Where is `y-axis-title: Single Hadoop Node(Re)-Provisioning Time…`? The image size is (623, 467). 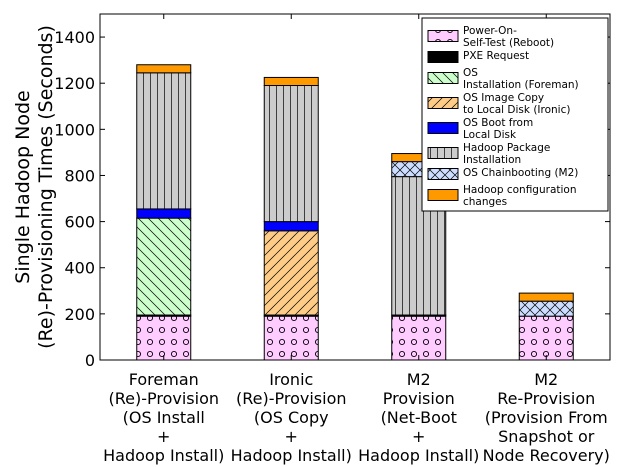
y-axis-title: Single Hadoop Node(Re)-Provisioning Time… is located at coordinates (34, 187).